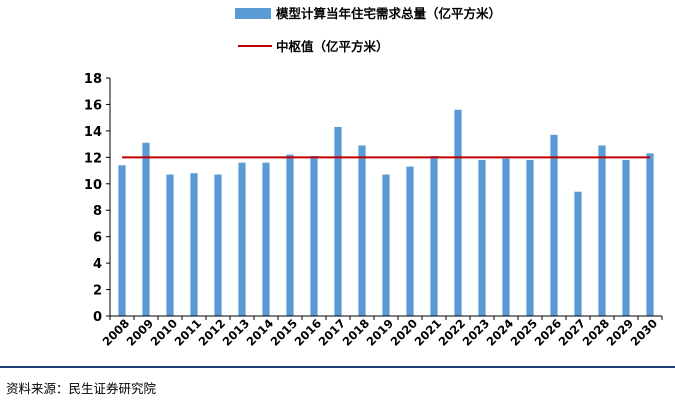 The image size is (675, 402). Describe the element at coordinates (93, 79) in the screenshot. I see `y-tick-label: 18` at that location.